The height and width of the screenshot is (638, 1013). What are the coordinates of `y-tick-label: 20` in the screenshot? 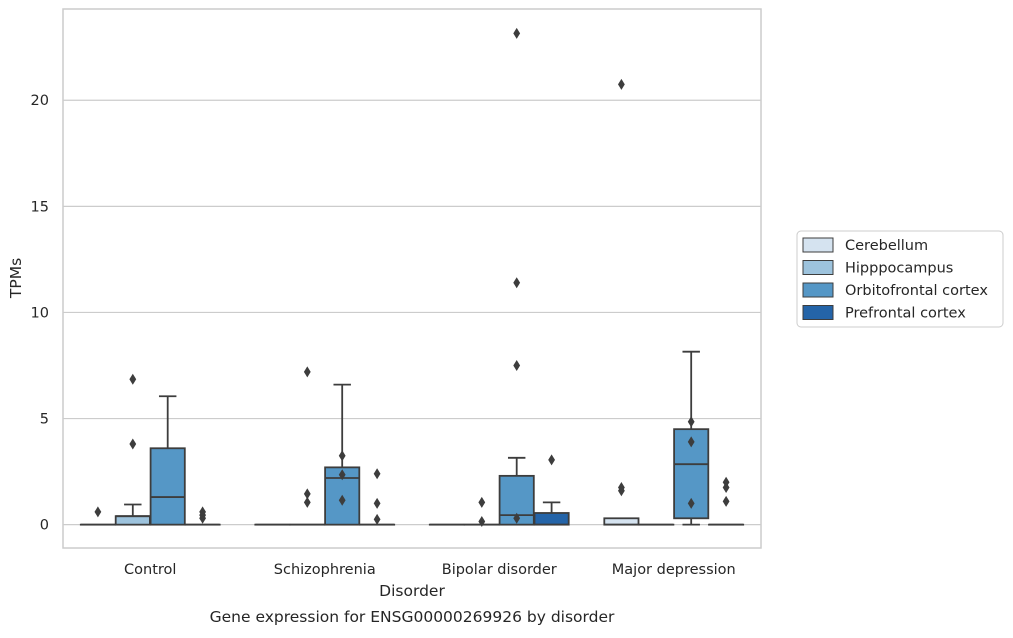 It's located at (40, 101).